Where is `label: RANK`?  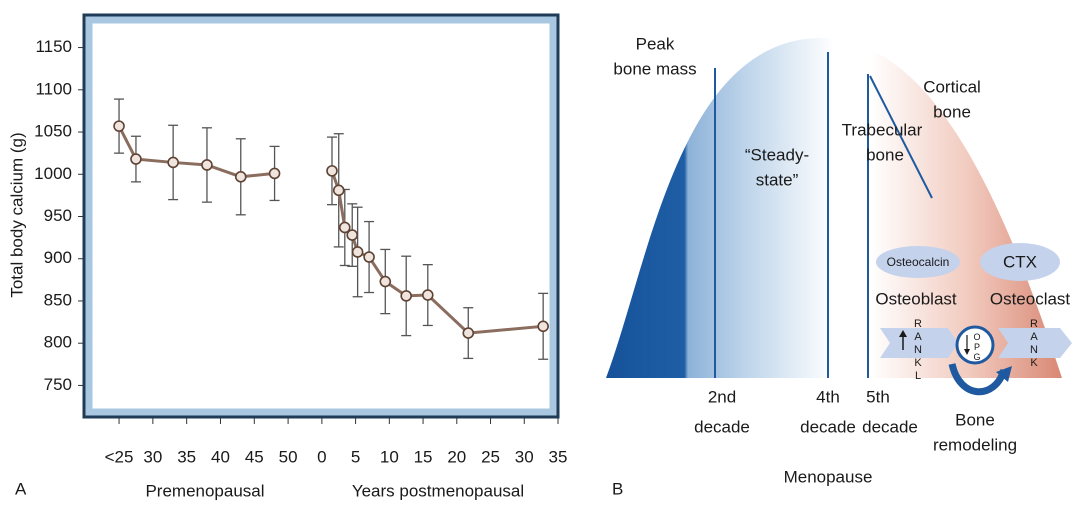
label: RANK is located at coordinates (1034, 344).